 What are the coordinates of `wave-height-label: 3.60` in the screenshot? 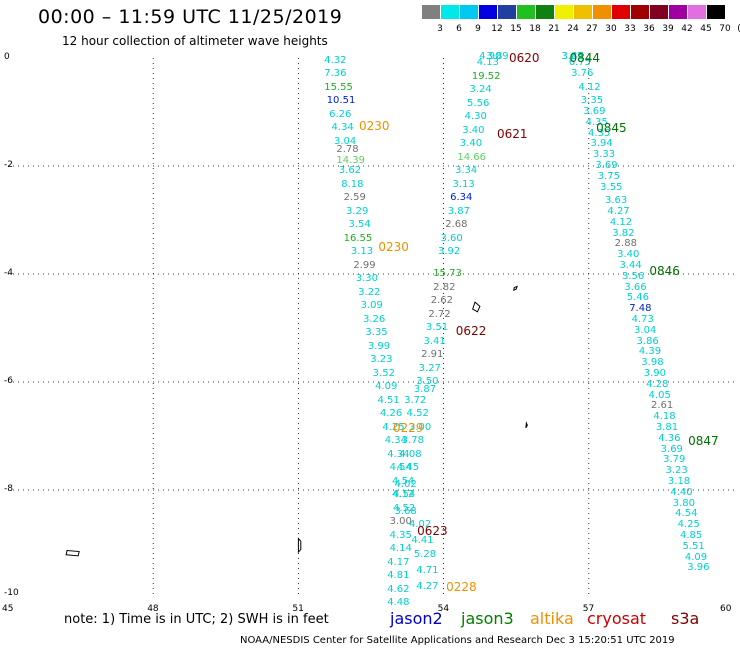 It's located at (451, 238).